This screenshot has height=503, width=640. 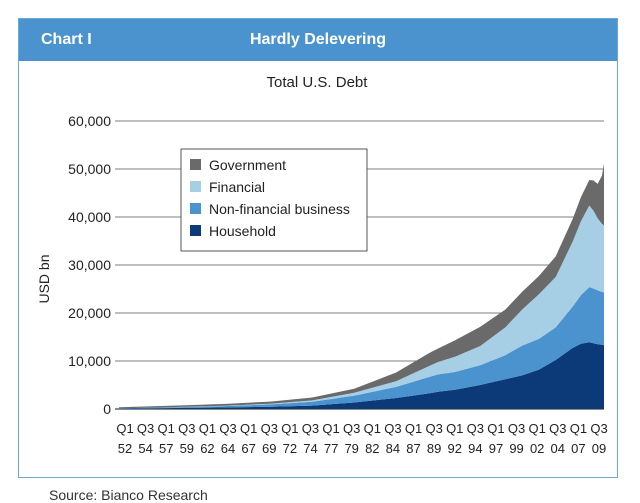 I want to click on x-tick-year: 72, so click(x=290, y=448).